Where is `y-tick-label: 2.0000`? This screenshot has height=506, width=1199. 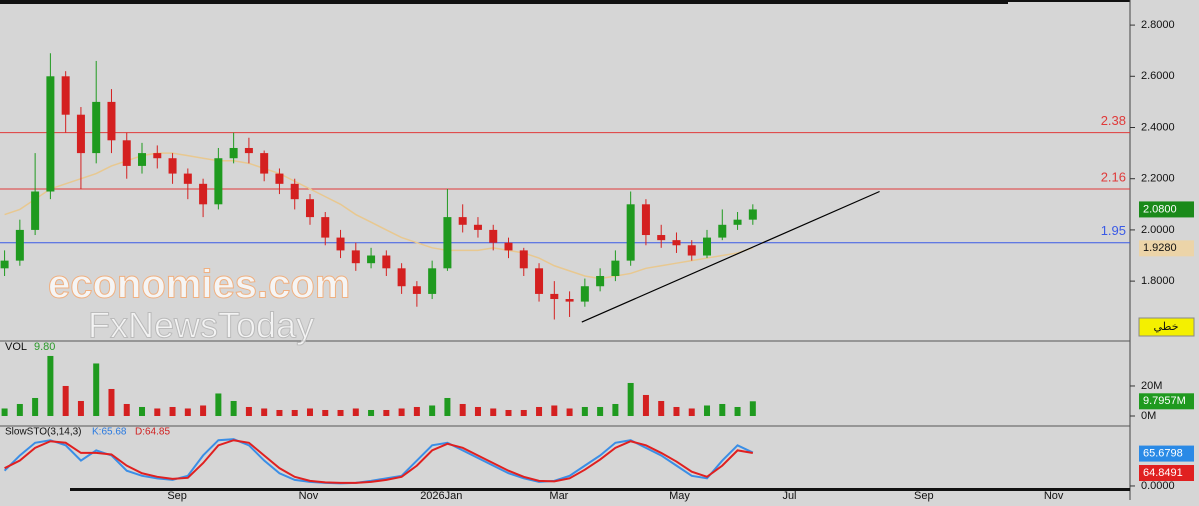 y-tick-label: 2.0000 is located at coordinates (1158, 230).